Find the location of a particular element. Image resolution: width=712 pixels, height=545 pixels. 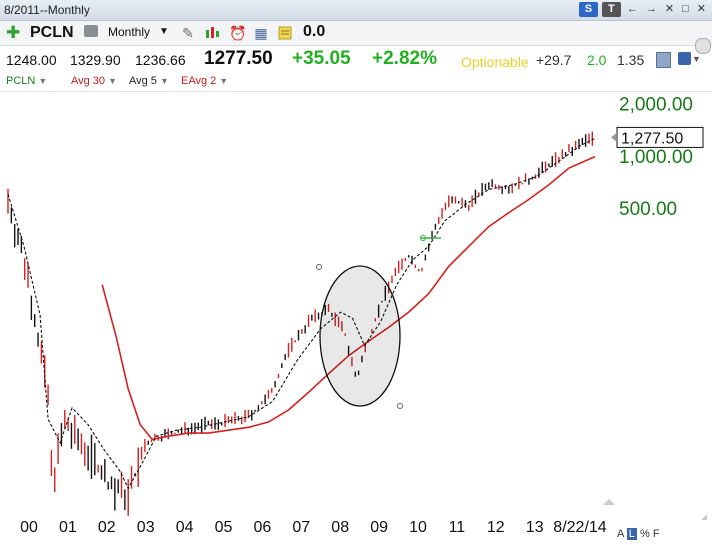

title-bar: 8/2011--Monthly S T ← → ✕ □ ✕ is located at coordinates (356, 10).